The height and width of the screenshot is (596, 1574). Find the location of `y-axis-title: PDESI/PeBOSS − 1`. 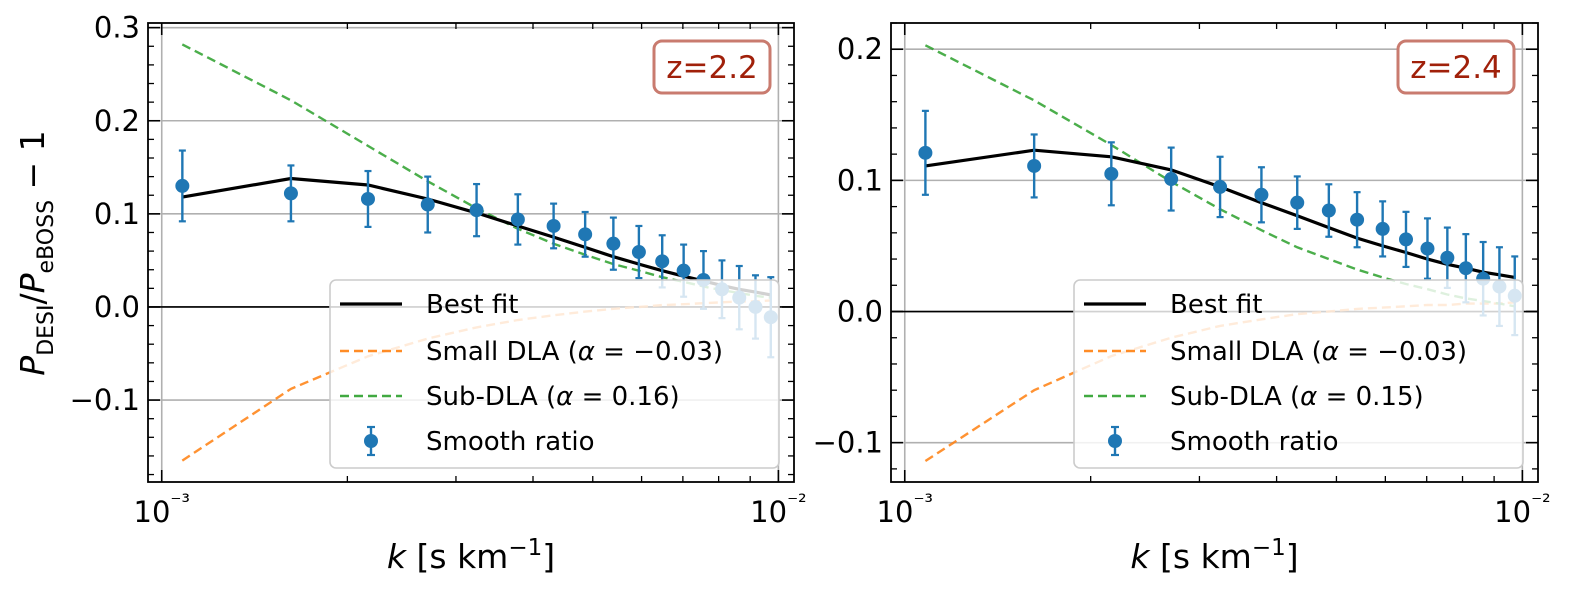

y-axis-title: PDESI/PeBOSS − 1 is located at coordinates (36, 252).